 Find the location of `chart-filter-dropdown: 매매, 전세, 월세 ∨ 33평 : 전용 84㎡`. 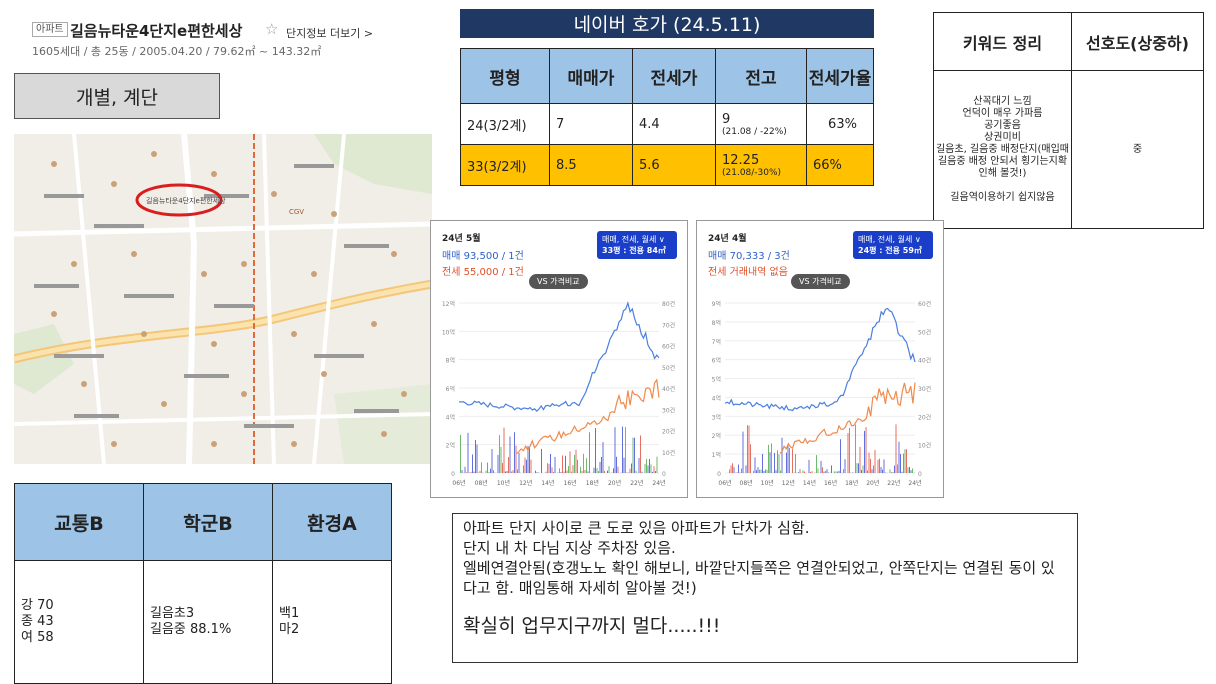

chart-filter-dropdown: 매매, 전세, 월세 ∨ 33평 : 전용 84㎡ is located at coordinates (637, 245).